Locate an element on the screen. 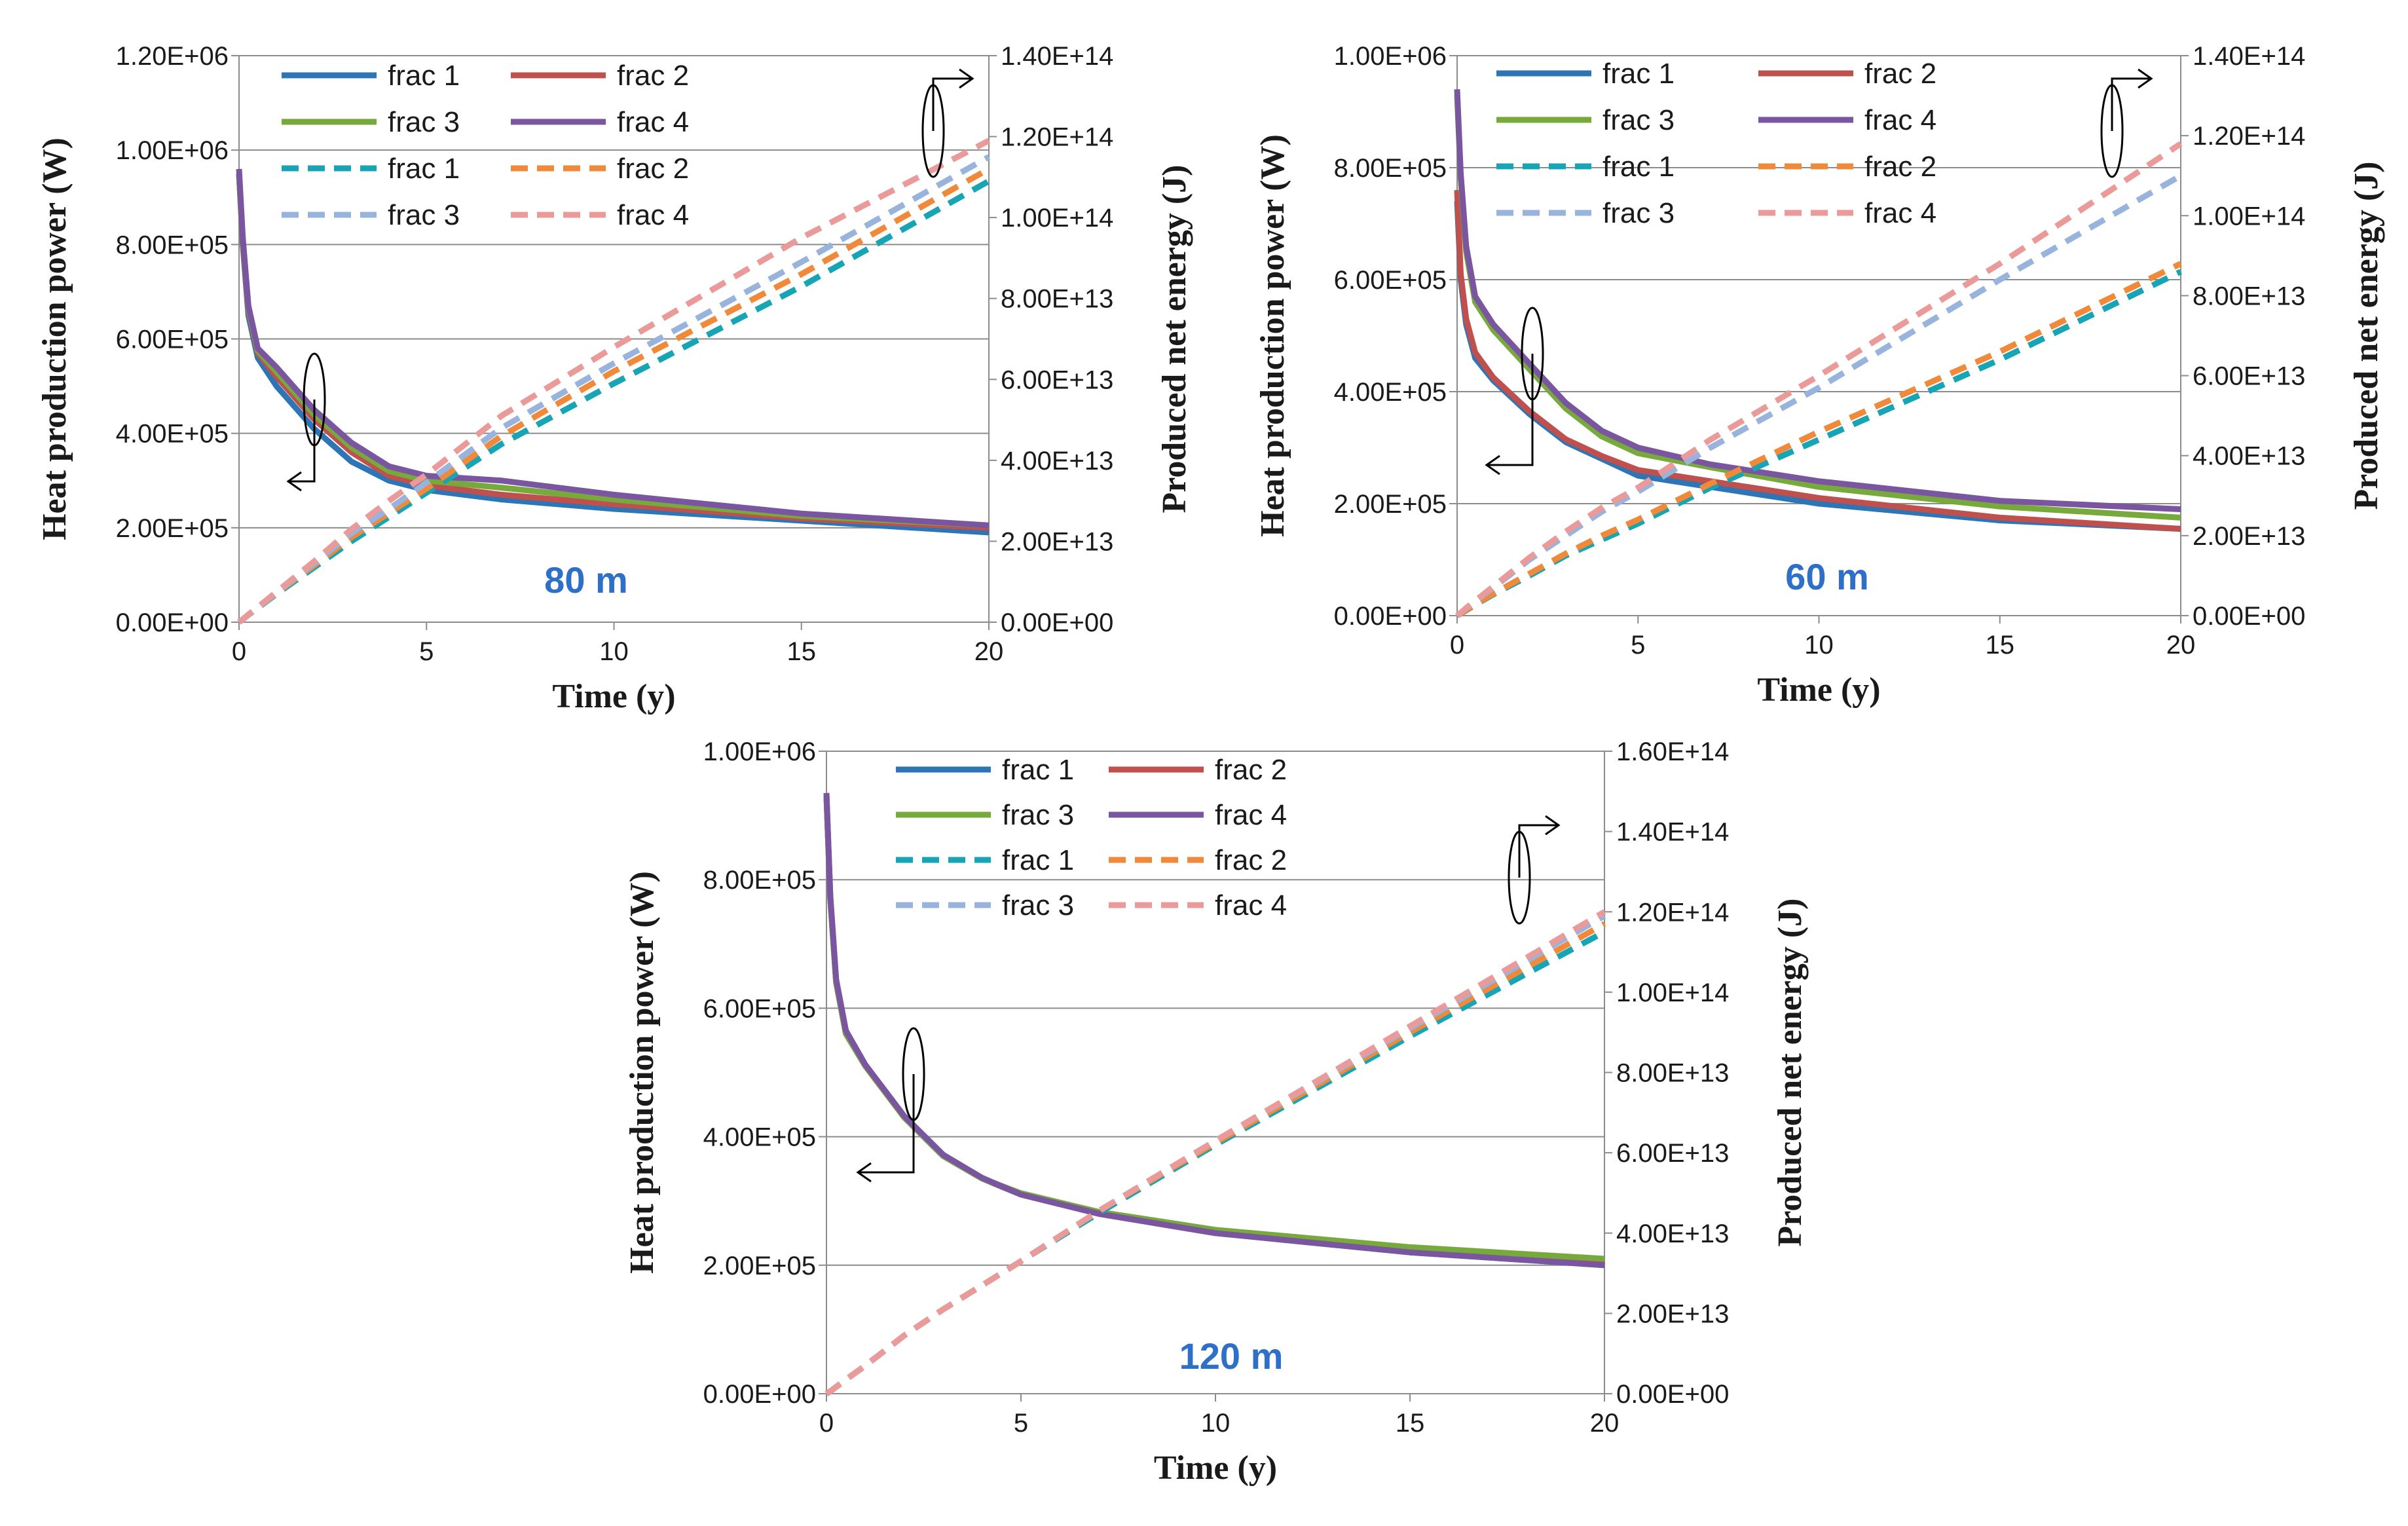 Image resolution: width=2408 pixels, height=1526 pixels. left-tick-label: 4.00E+05 is located at coordinates (172, 434).